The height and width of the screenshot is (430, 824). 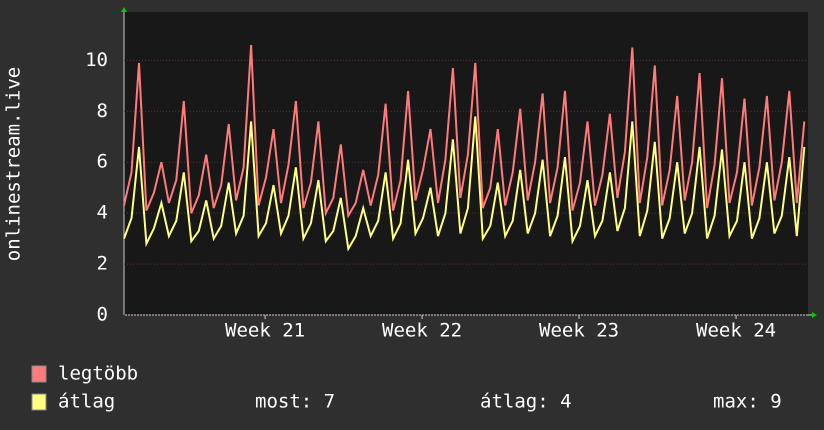 I want to click on y-tick-label: 0, so click(x=102, y=315).